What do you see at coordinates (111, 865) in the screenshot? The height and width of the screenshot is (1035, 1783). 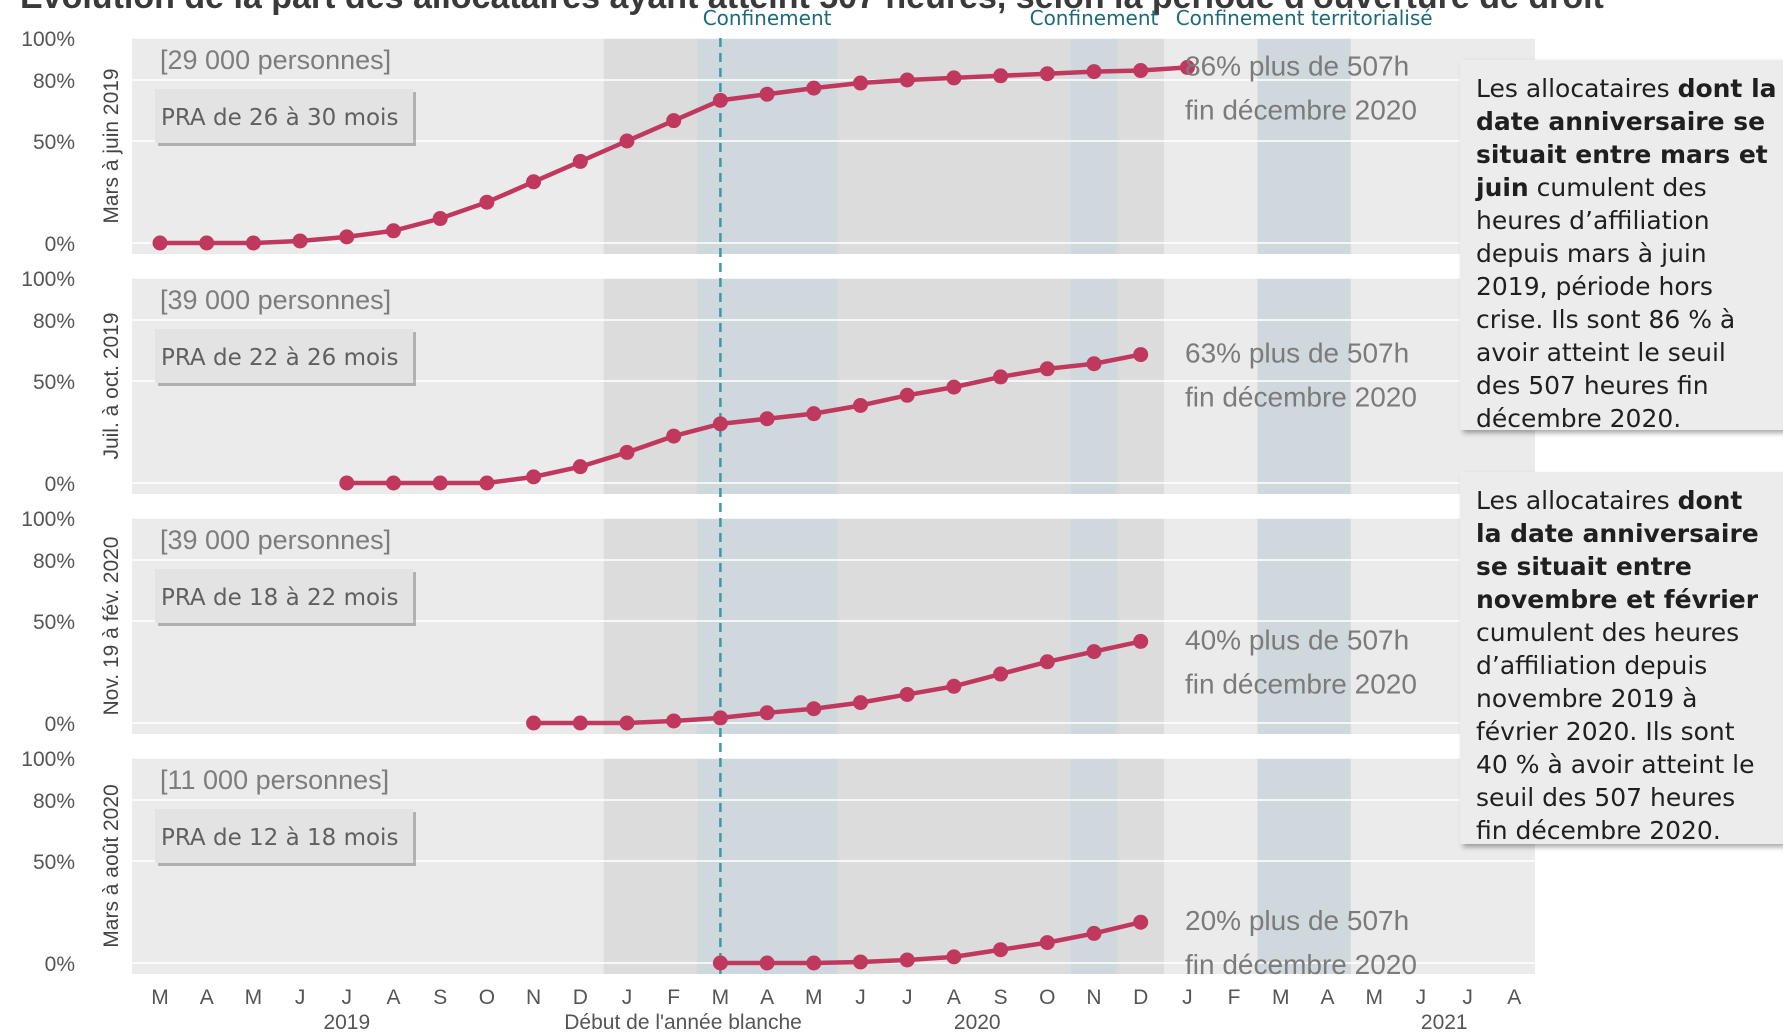 I see `facet-strip-label: Mars à août 2020` at bounding box center [111, 865].